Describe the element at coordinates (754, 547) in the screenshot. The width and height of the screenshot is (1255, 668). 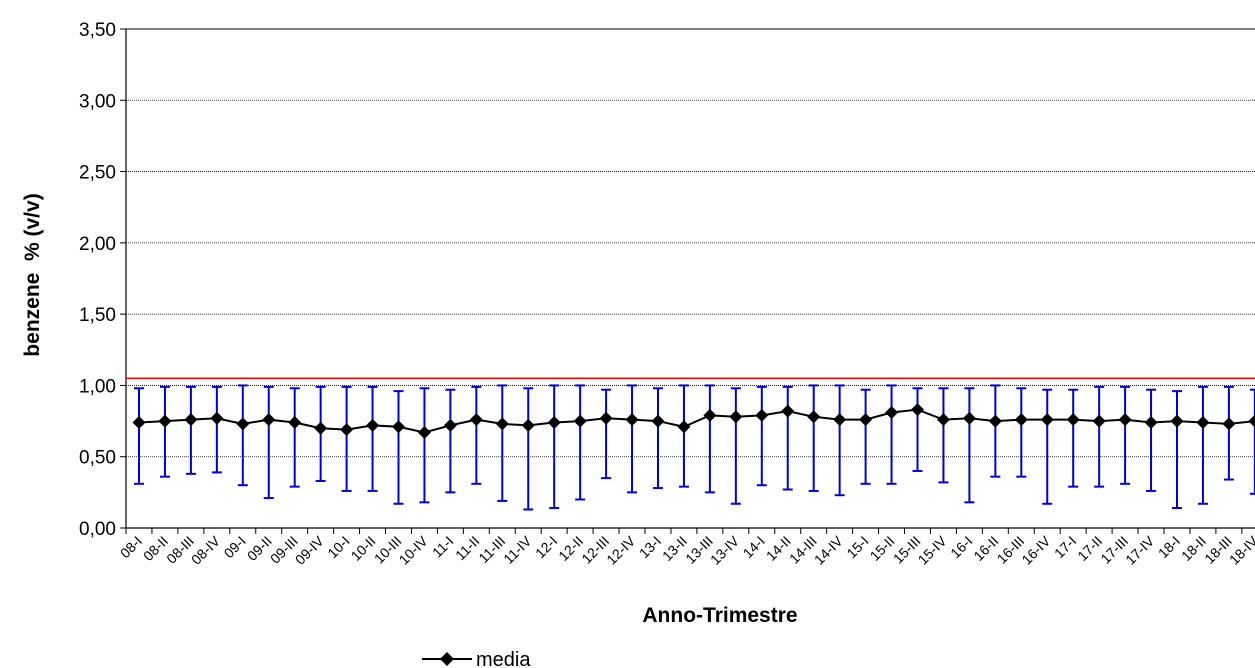
I see `x-tick-label: 14-I` at that location.